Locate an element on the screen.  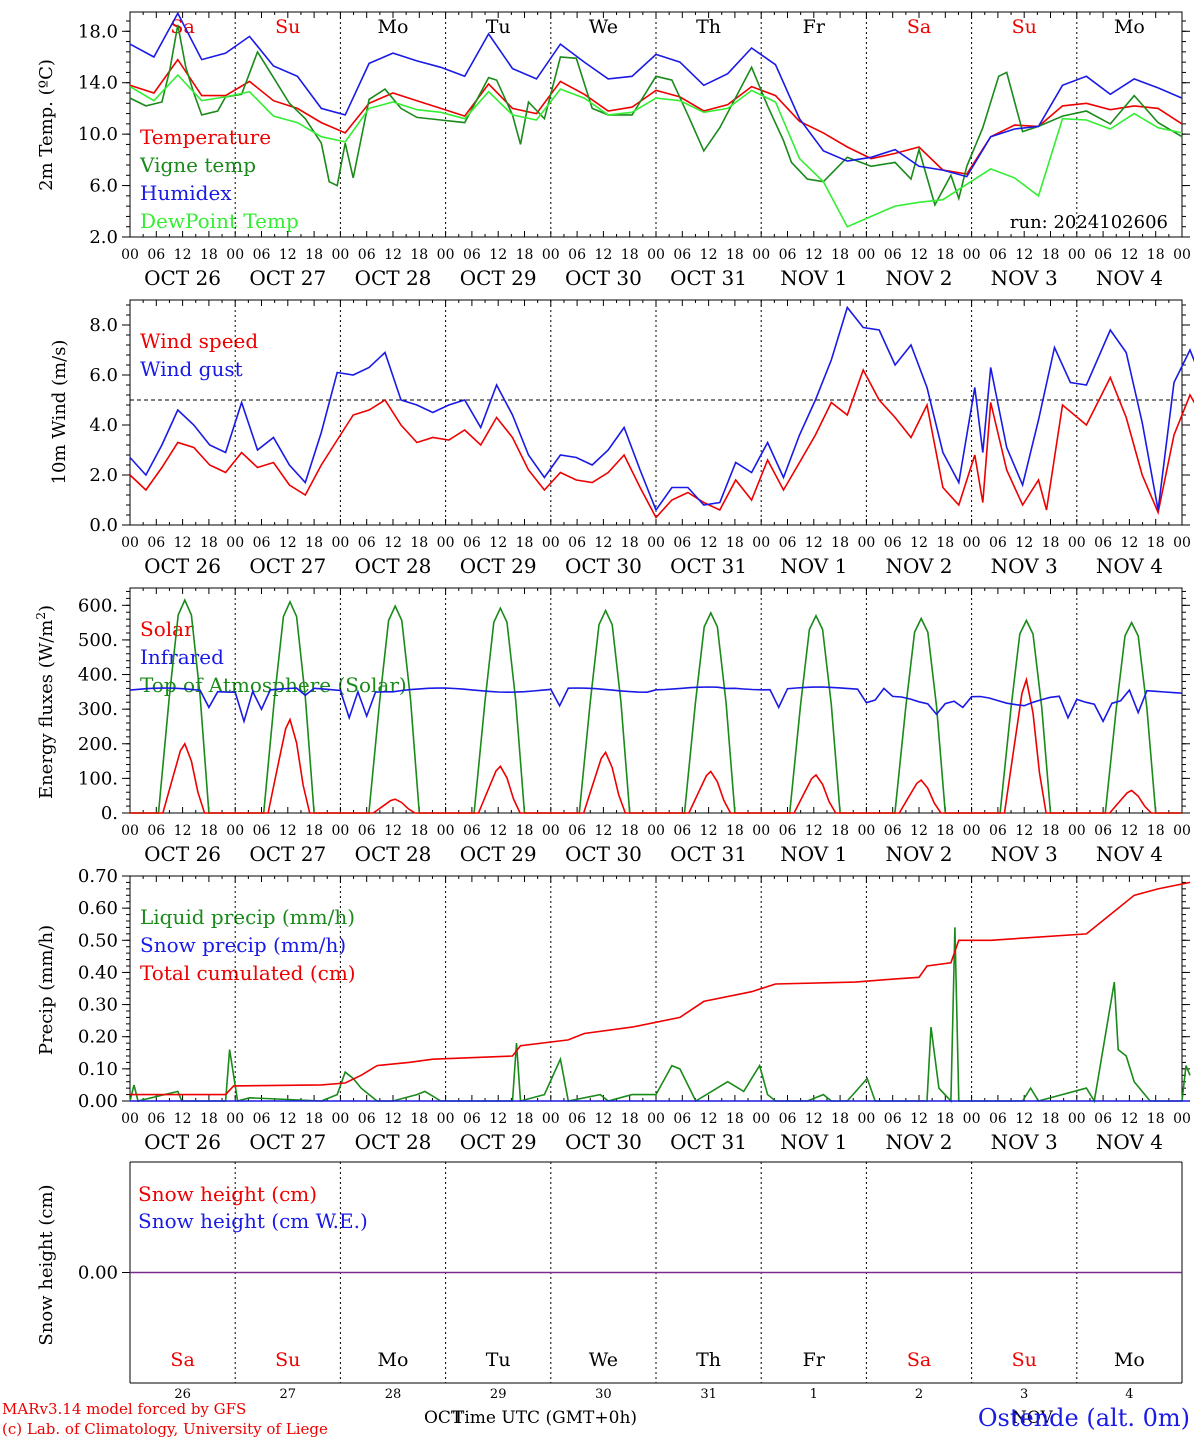
y-tick-label: 400. is located at coordinates (98, 675).